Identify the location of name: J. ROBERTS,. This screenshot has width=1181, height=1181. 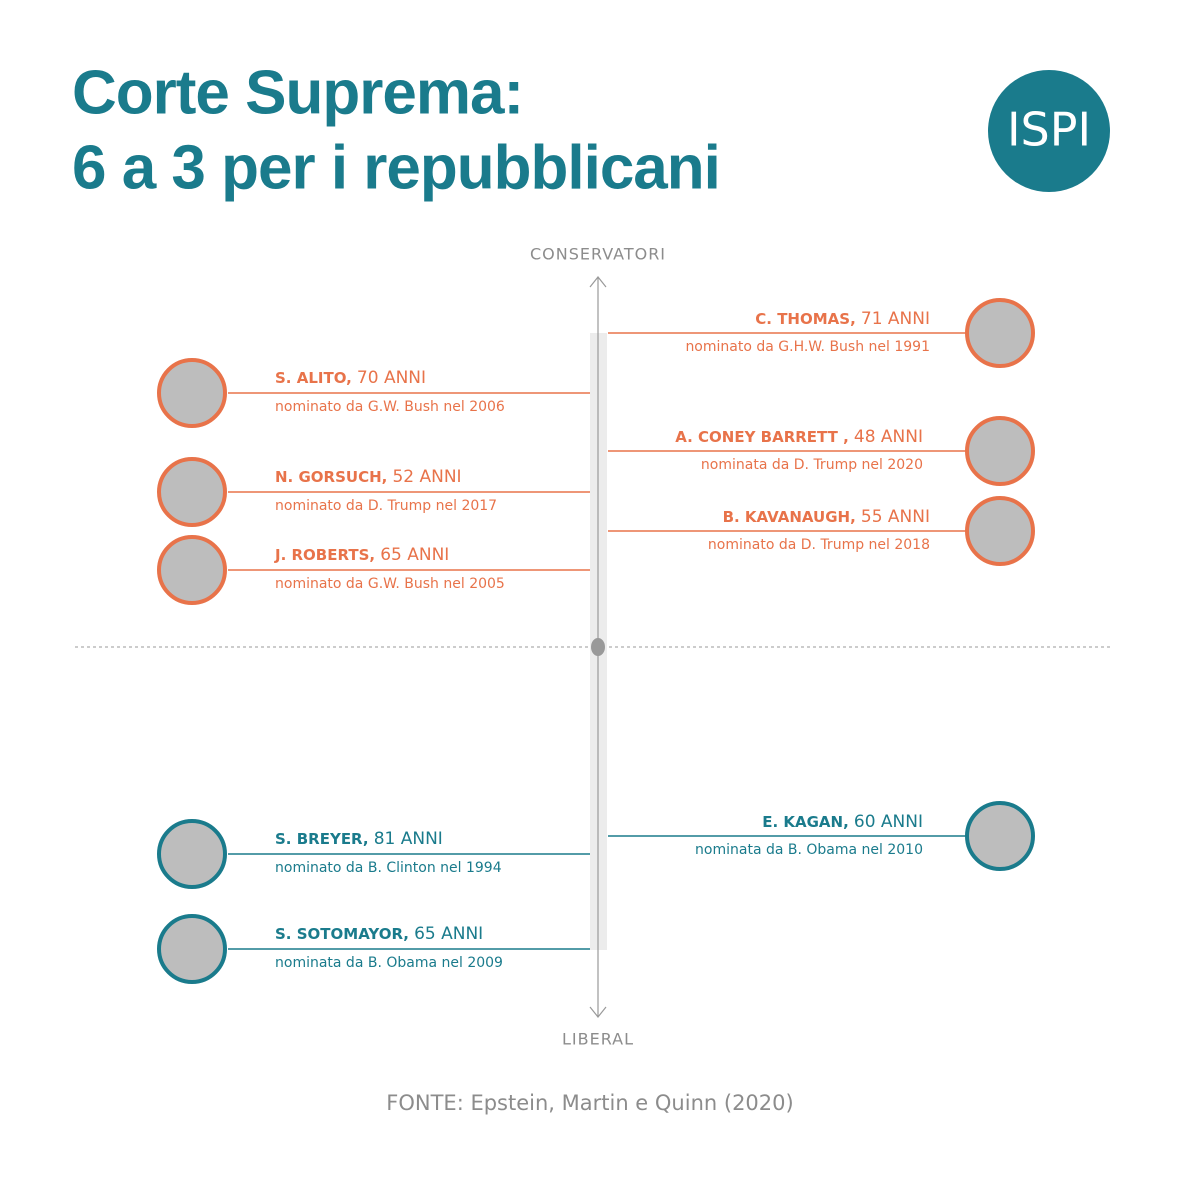
(324, 555).